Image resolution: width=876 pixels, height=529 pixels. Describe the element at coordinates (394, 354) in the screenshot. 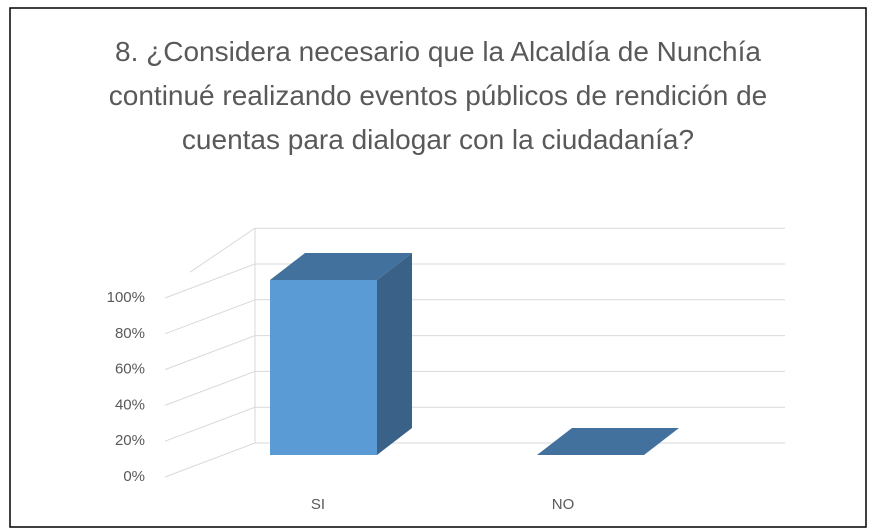

I see `bar-side` at that location.